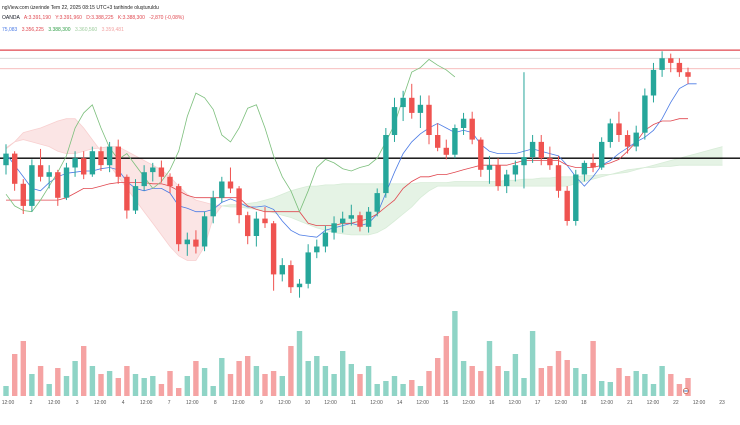 The image size is (740, 425). Describe the element at coordinates (261, 403) in the screenshot. I see `x-axis-label-11: 9` at that location.